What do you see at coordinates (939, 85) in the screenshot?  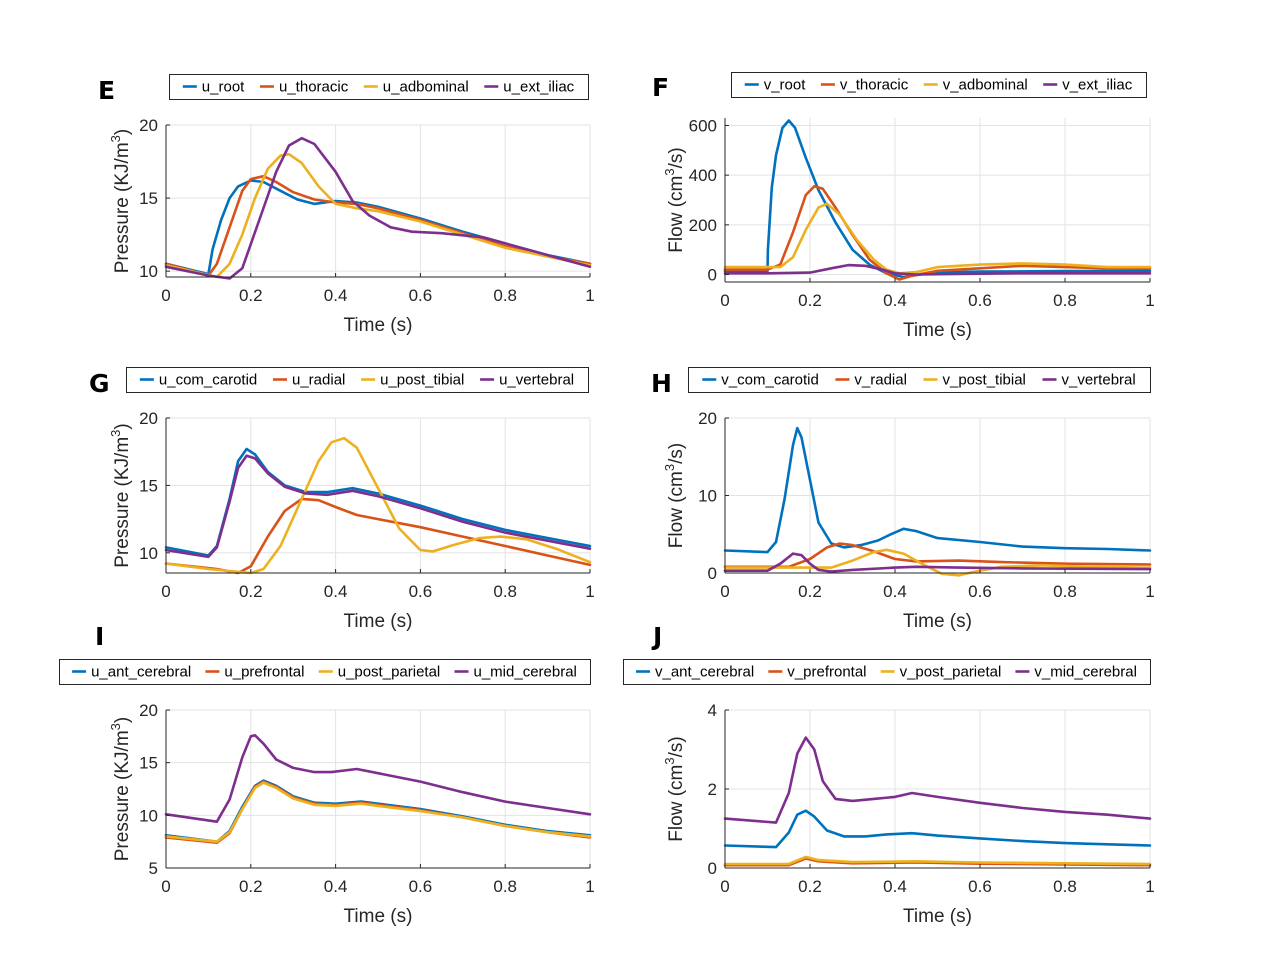 I see `legend: v_root v_thoracic v_adbominal v_ext_iliac` at bounding box center [939, 85].